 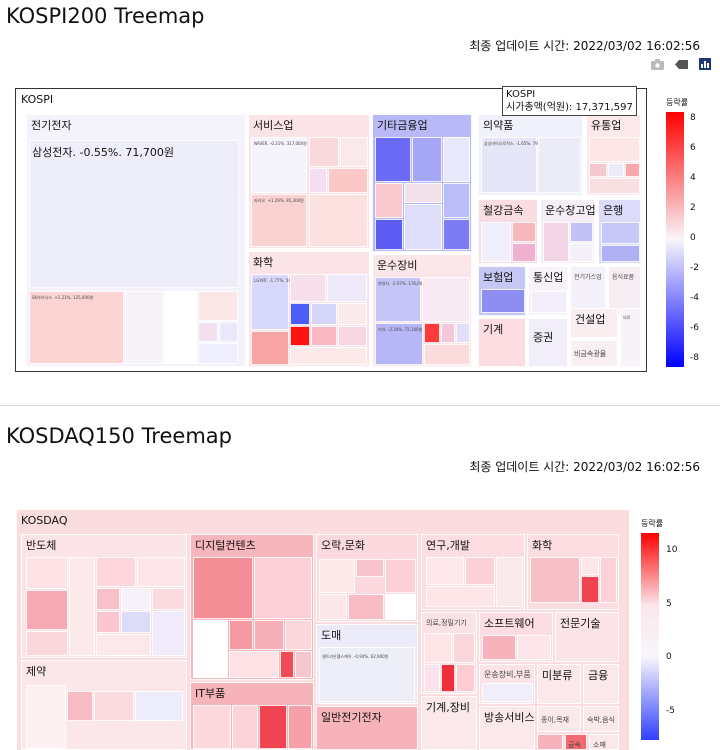 I want to click on sector-nonmetal: 비금속광물, so click(x=594, y=353).